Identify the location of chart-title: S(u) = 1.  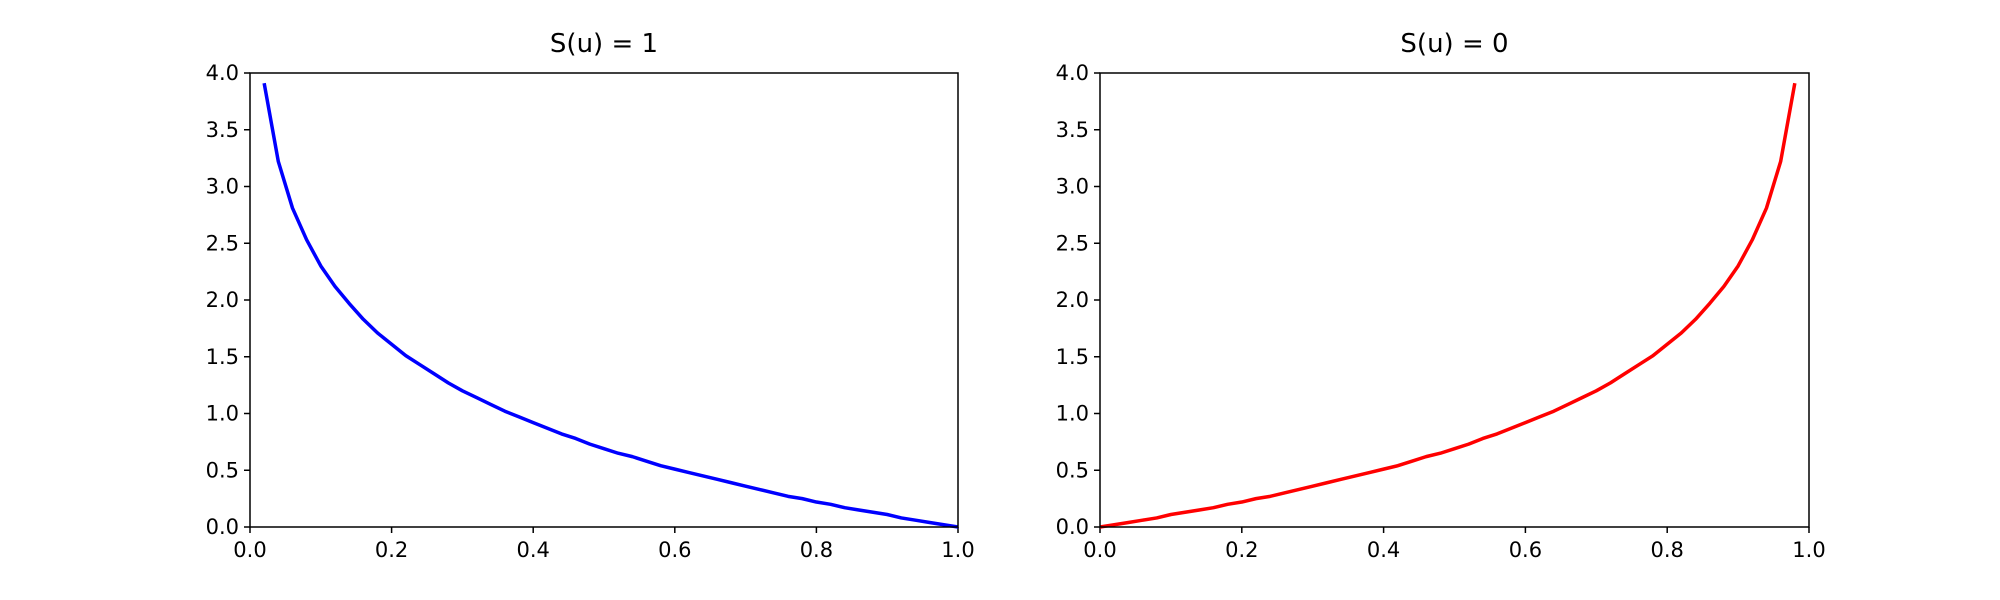
(604, 44).